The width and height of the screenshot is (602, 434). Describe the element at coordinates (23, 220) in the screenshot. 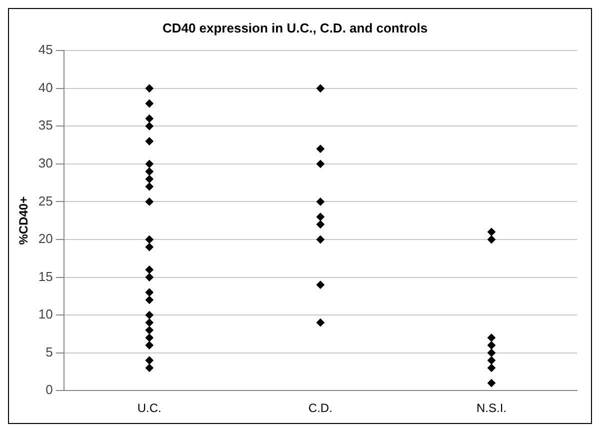

I see `y-axis-title: %CD40+` at that location.